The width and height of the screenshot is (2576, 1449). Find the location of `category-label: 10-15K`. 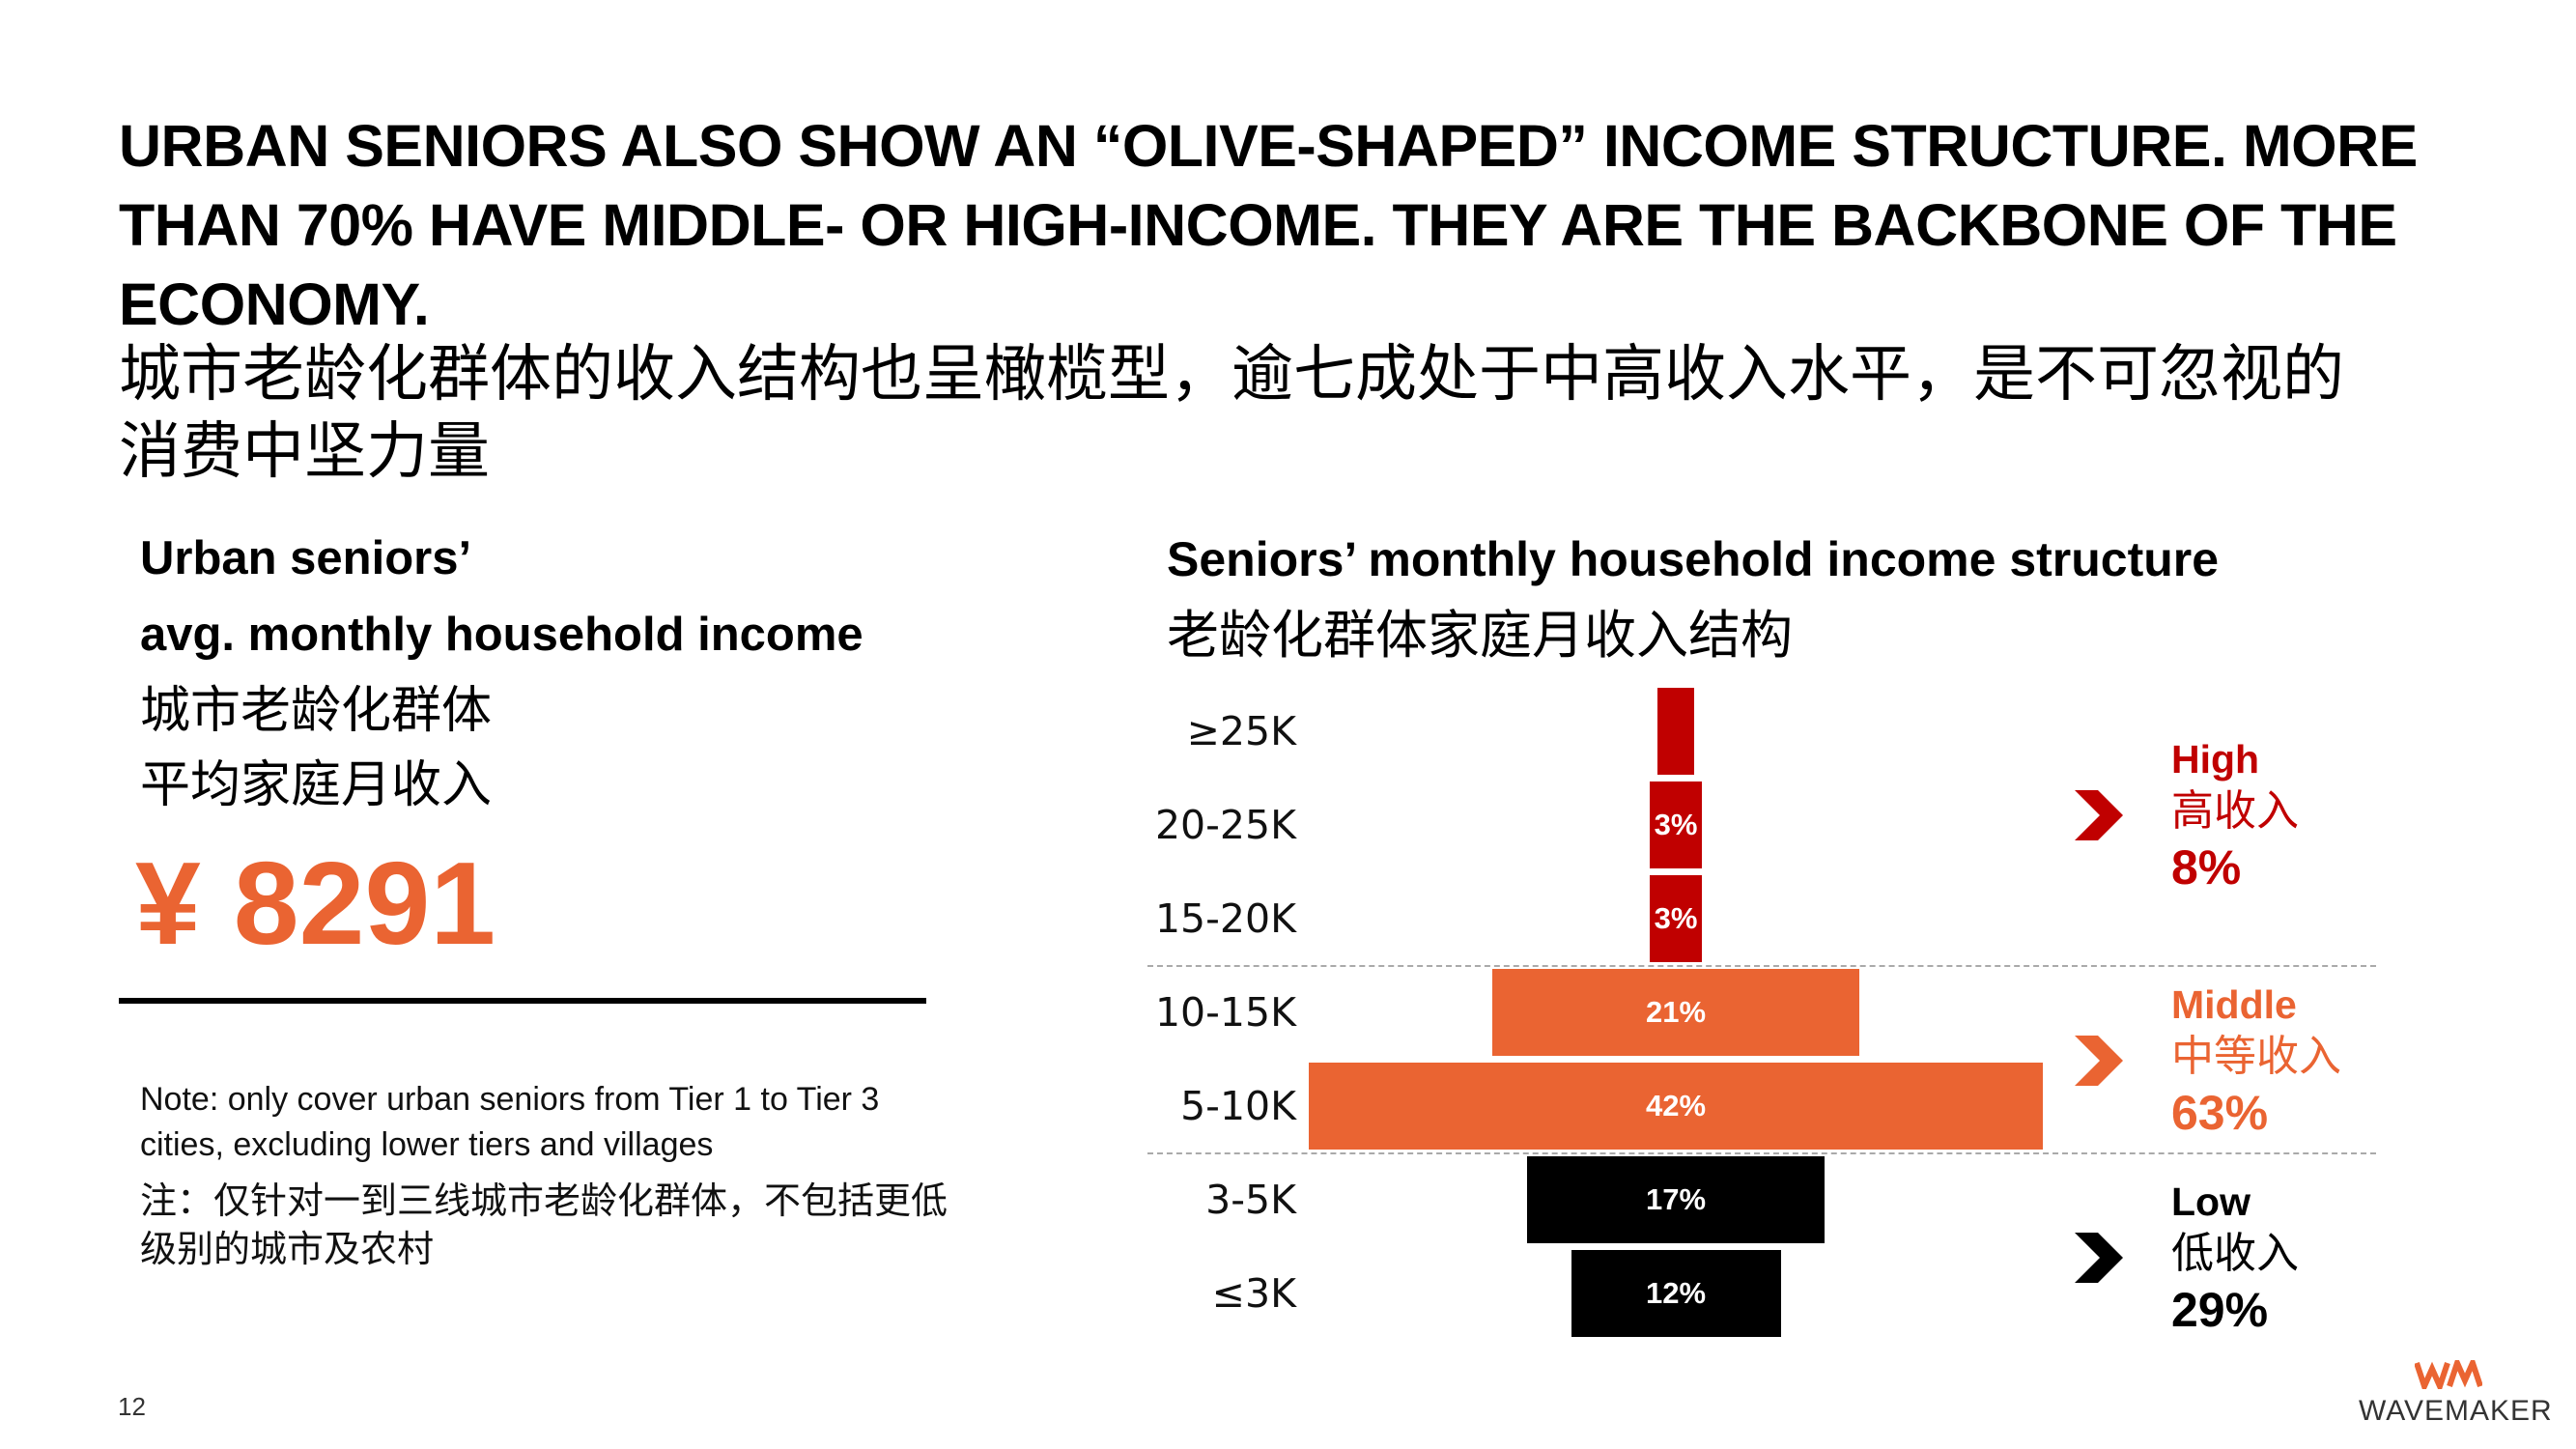

category-label: 10-15K is located at coordinates (1225, 1012).